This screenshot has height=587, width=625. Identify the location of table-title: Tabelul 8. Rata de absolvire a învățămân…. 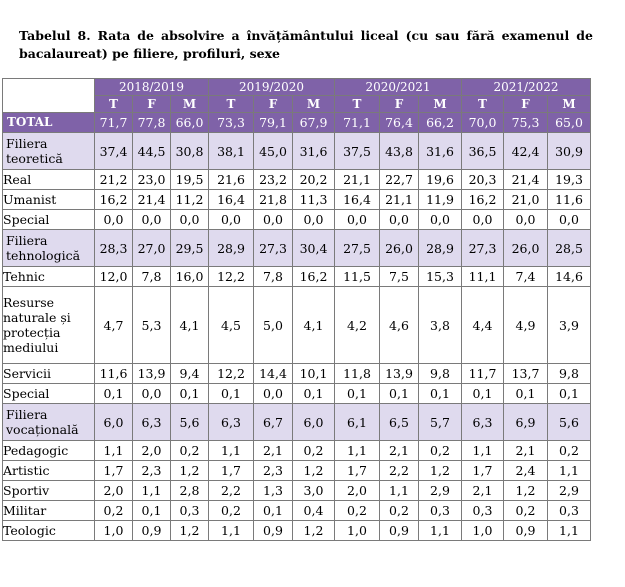
(306, 44).